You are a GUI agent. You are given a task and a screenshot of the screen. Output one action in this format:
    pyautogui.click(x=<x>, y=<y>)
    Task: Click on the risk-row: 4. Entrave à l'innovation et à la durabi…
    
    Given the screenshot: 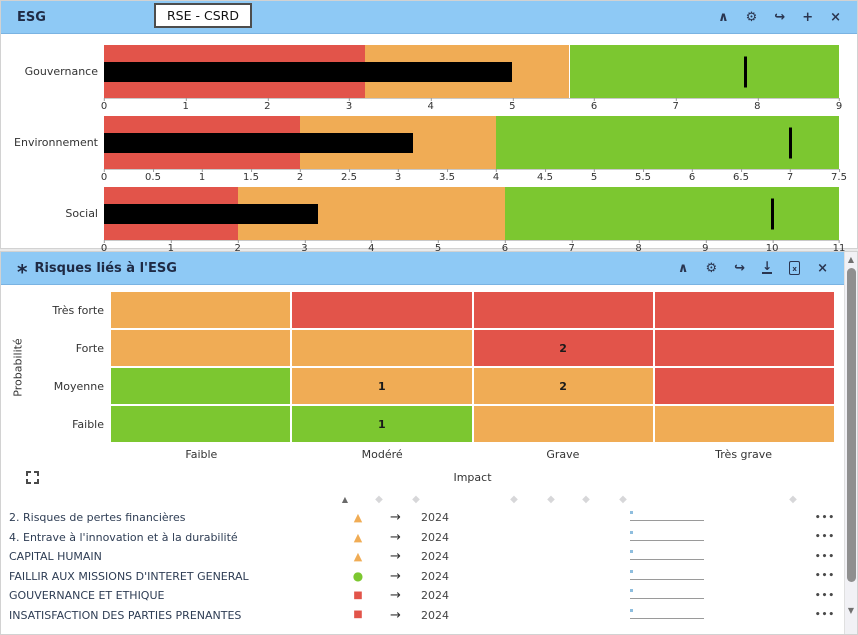 What is the action you would take?
    pyautogui.click(x=422, y=538)
    